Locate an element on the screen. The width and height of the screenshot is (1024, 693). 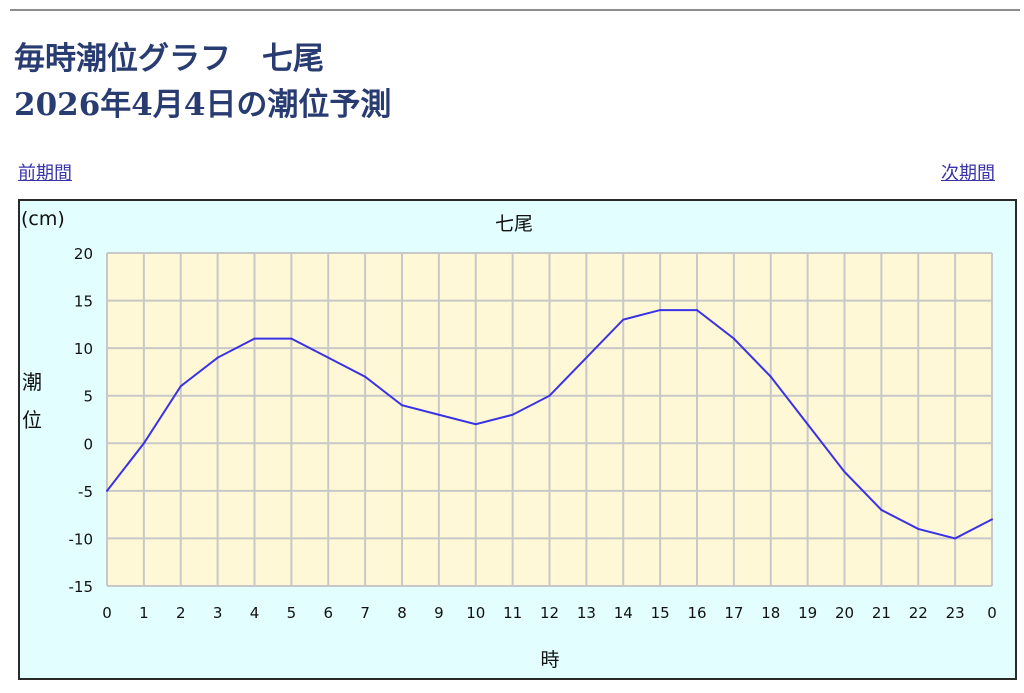
x-tick-label: 1 is located at coordinates (144, 613).